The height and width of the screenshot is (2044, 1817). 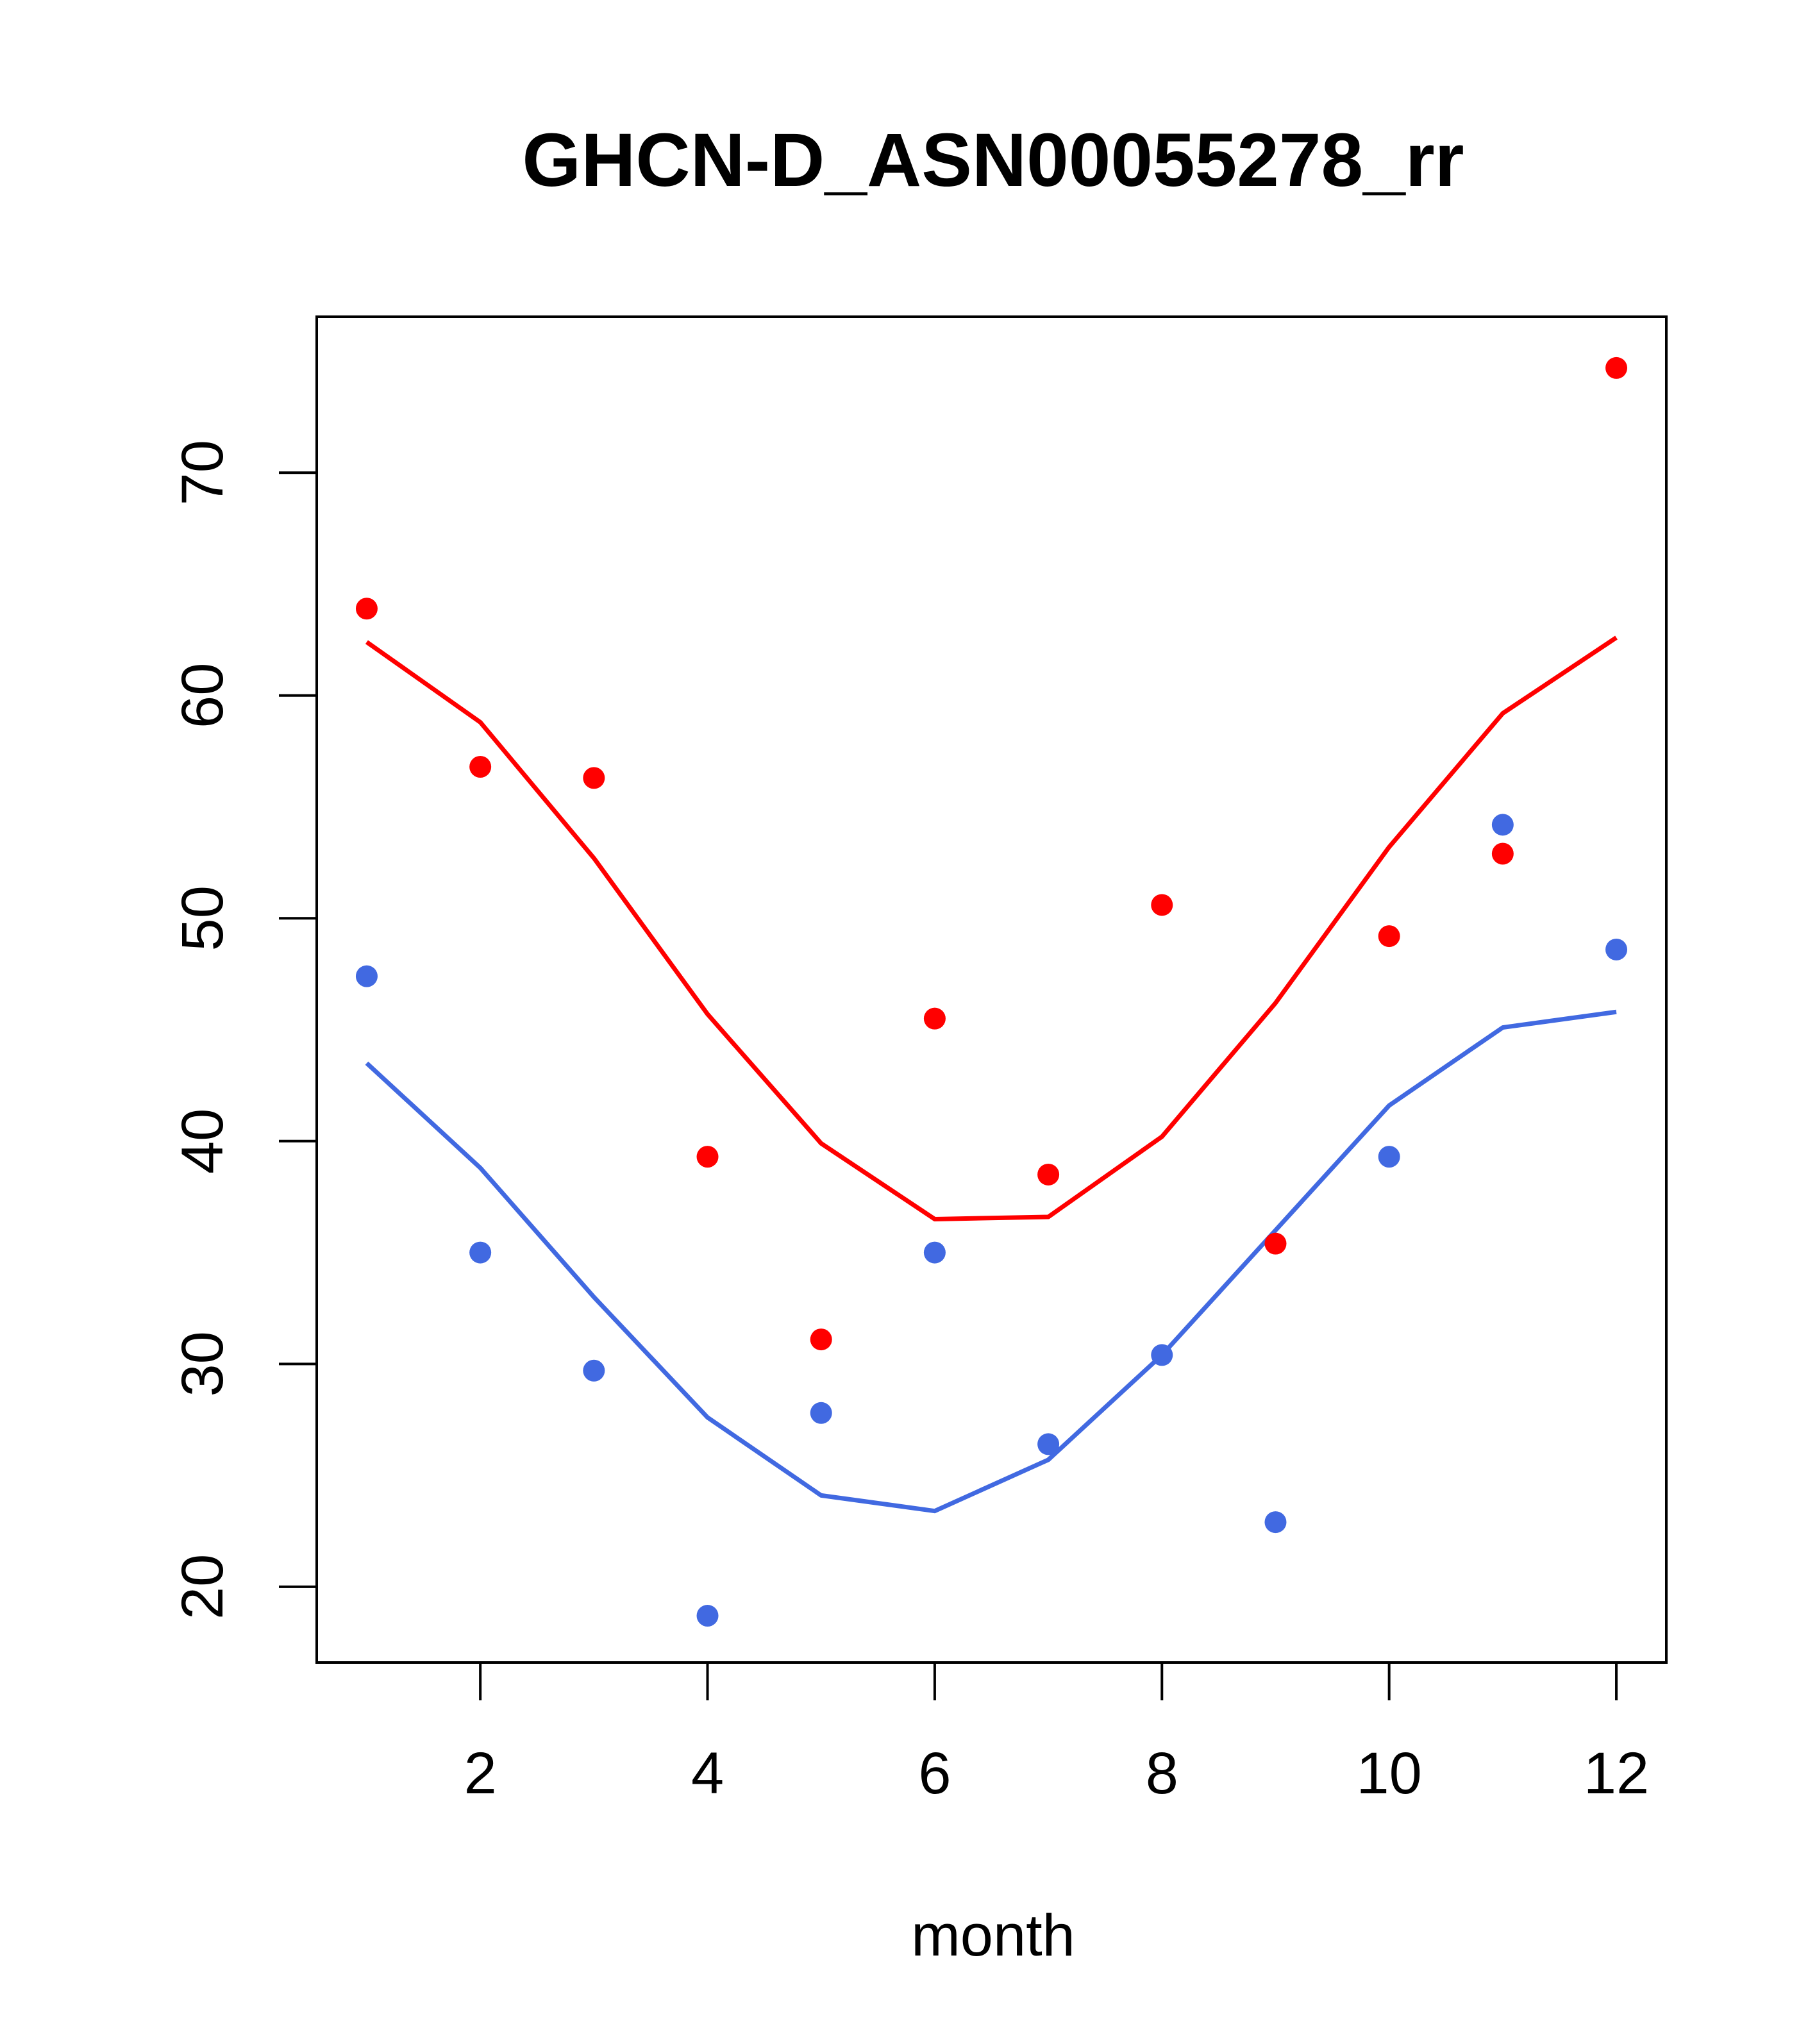 I want to click on y-tick-label: 30, so click(x=202, y=1363).